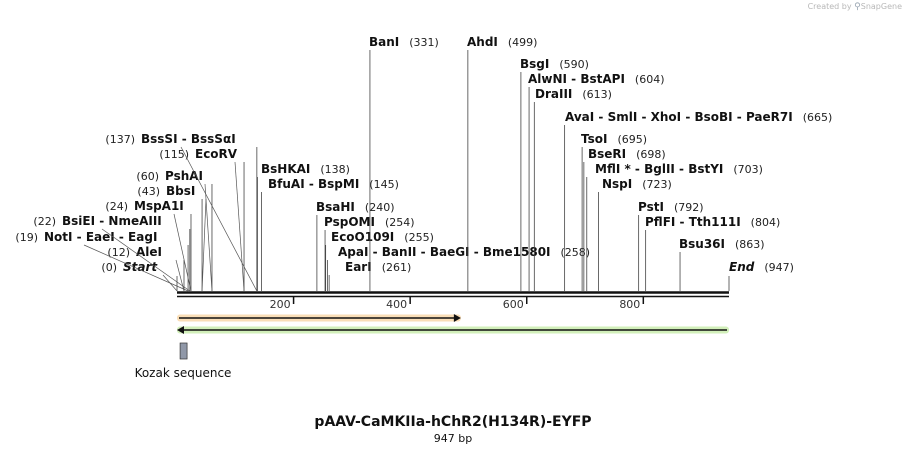 Image resolution: width=906 pixels, height=454 pixels. What do you see at coordinates (513, 304) in the screenshot?
I see `axis-tick-label-600: 600` at bounding box center [513, 304].